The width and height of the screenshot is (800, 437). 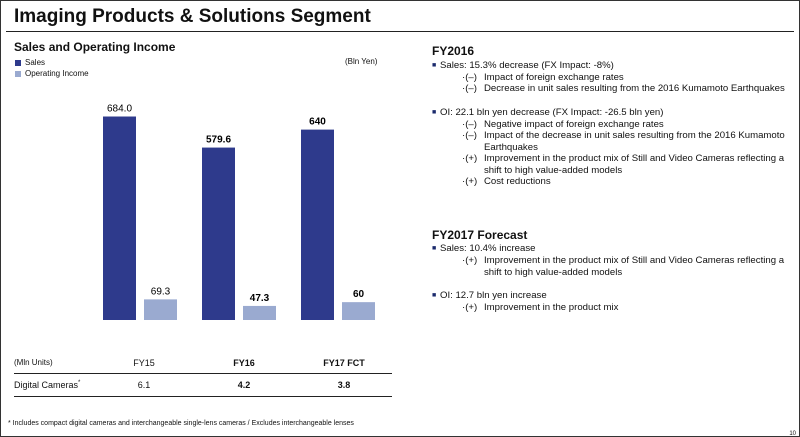 I want to click on data-label-sales-0: 684.0, so click(x=119, y=109).